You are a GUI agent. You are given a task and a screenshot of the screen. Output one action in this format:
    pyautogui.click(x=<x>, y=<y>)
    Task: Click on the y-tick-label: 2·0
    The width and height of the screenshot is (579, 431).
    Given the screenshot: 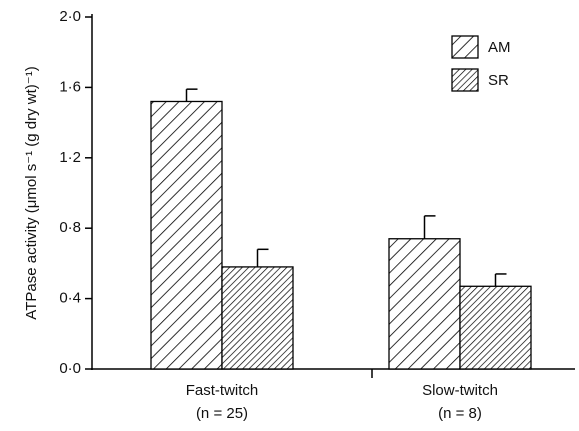 What is the action you would take?
    pyautogui.click(x=70, y=16)
    